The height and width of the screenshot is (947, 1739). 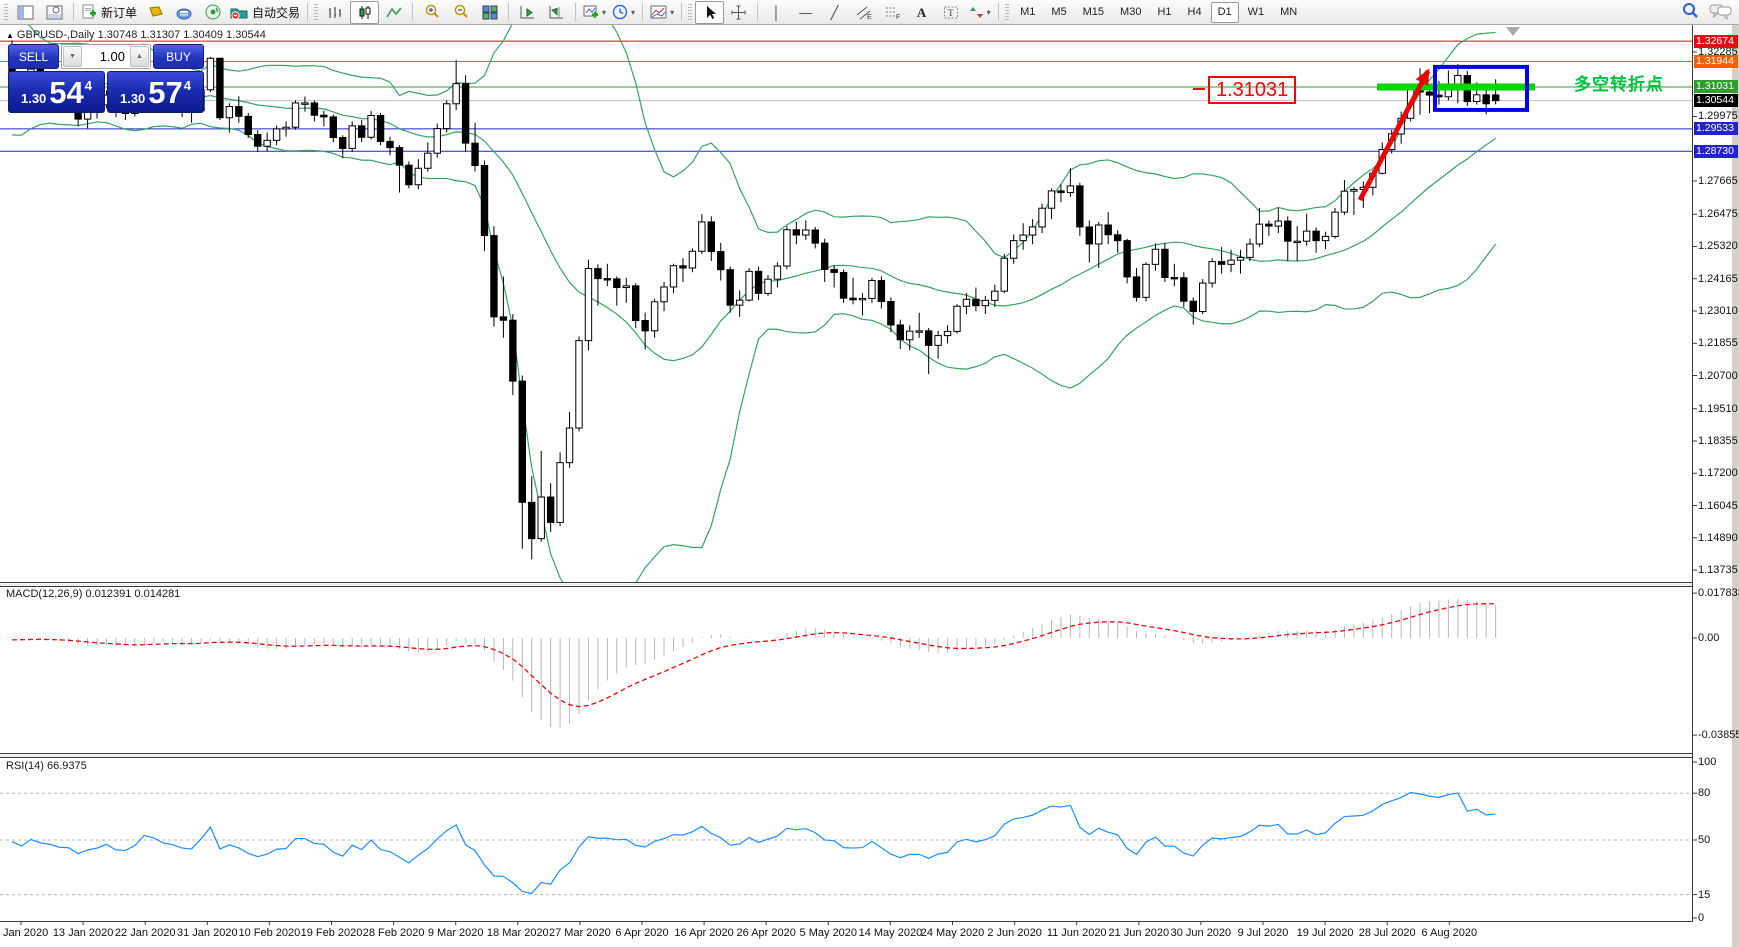 I want to click on date-axis-label: 19 Jul 2020, so click(x=1325, y=933).